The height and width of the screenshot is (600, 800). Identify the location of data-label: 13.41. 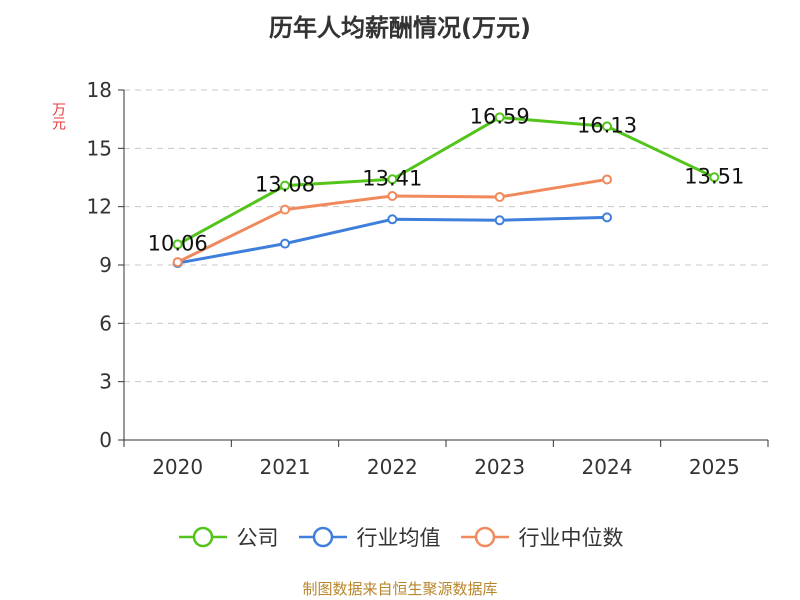
(392, 178).